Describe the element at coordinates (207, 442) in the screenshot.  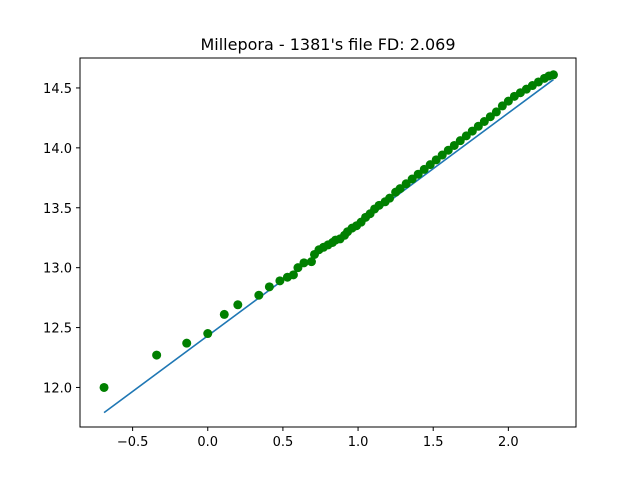
I see `x-tick-label: 0.0` at that location.